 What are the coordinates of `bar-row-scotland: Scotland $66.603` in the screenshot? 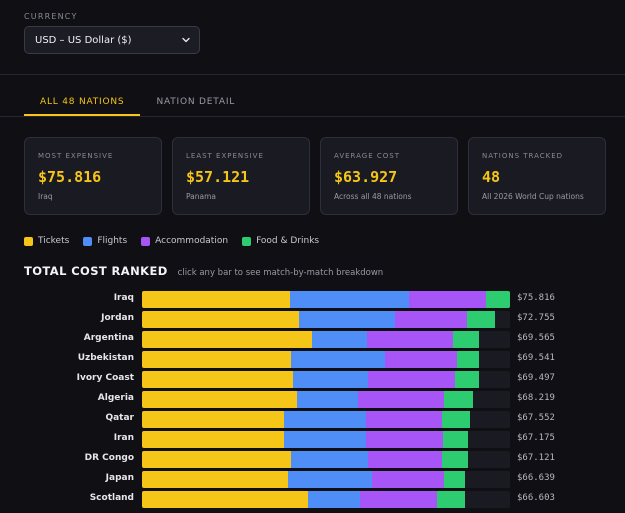 It's located at (312, 499).